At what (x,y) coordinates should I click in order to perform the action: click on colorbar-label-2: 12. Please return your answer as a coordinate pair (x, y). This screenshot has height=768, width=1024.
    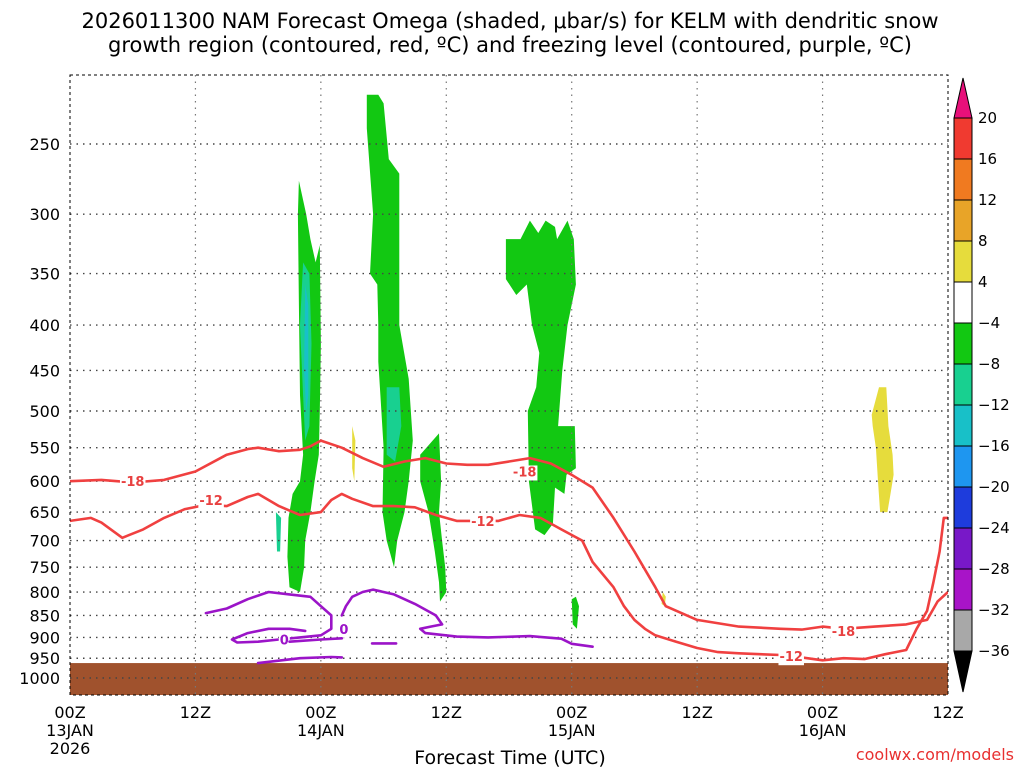
    Looking at the image, I should click on (987, 200).